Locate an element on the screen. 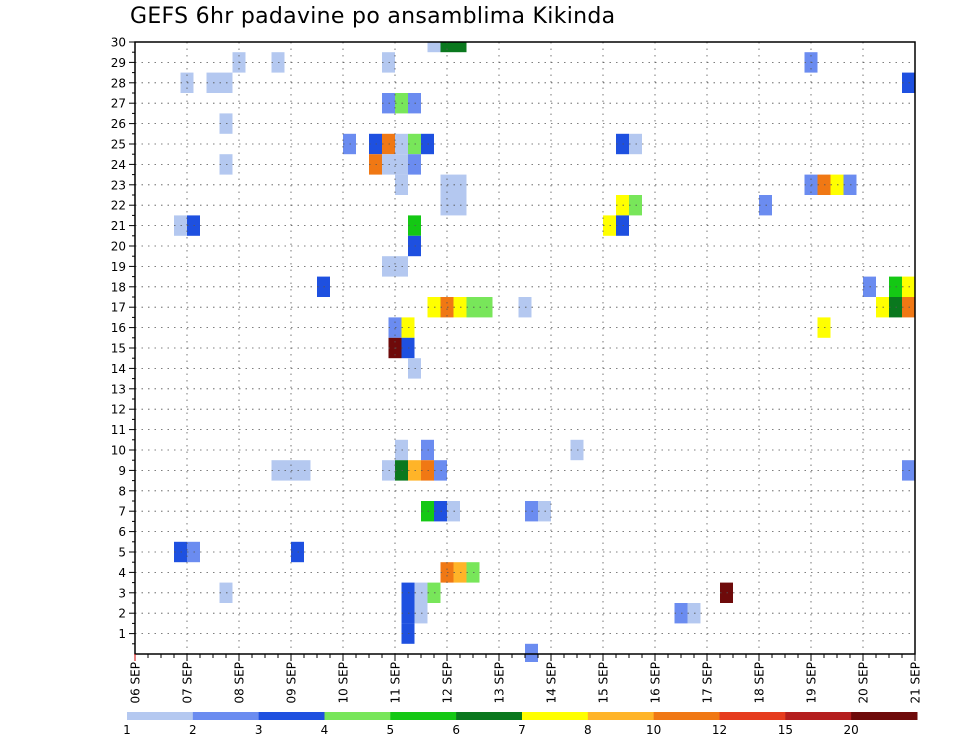 This screenshot has width=960, height=742. y-tick-label: 27 is located at coordinates (118, 104).